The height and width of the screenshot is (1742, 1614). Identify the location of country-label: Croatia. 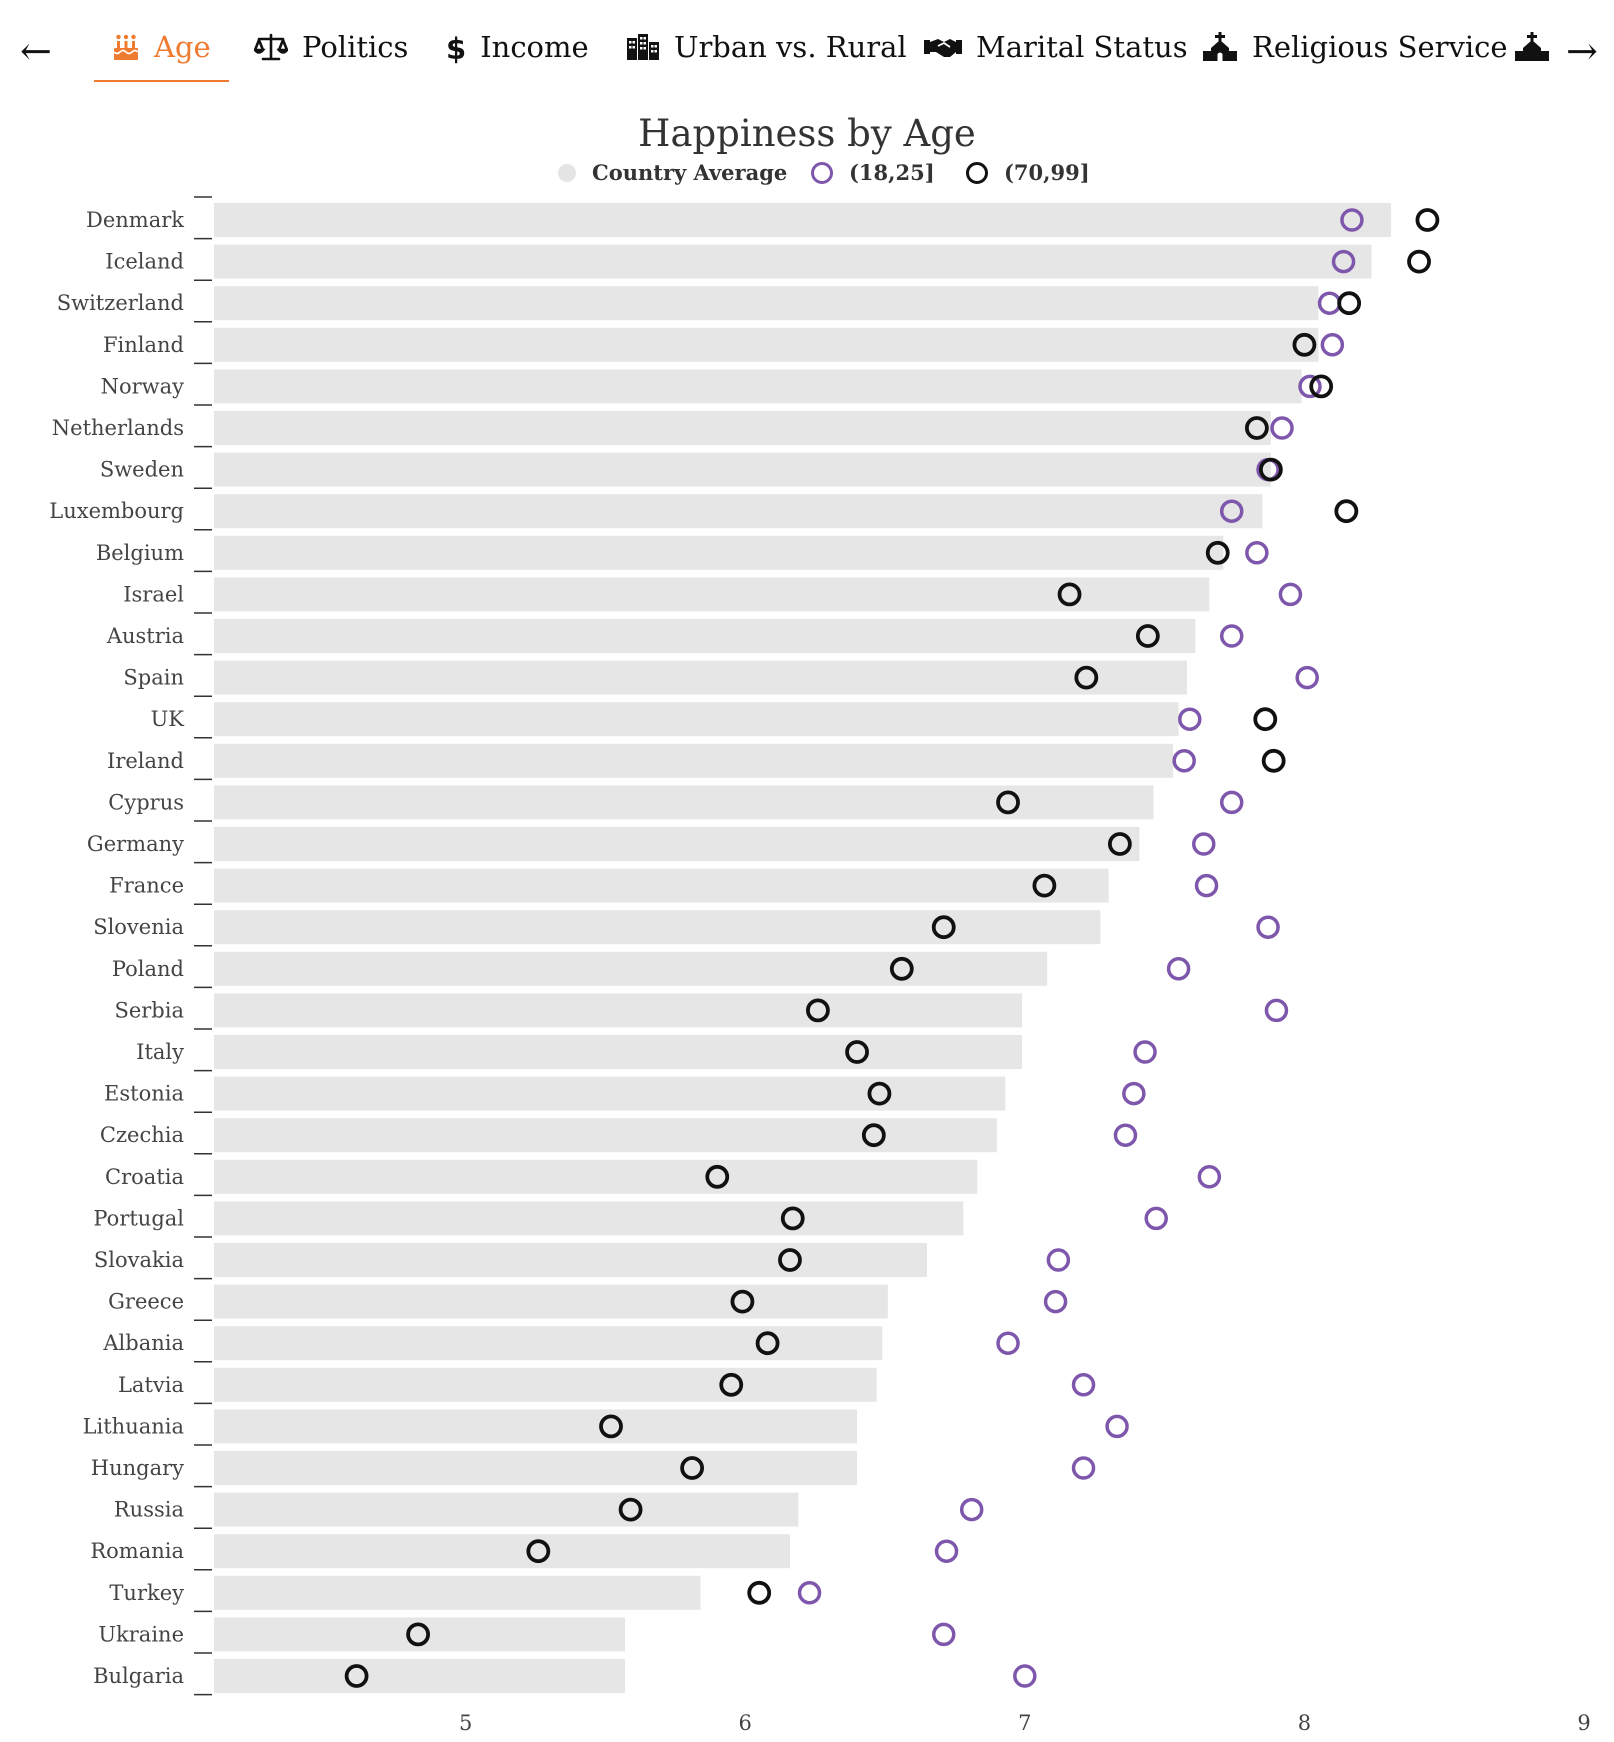
(144, 1177).